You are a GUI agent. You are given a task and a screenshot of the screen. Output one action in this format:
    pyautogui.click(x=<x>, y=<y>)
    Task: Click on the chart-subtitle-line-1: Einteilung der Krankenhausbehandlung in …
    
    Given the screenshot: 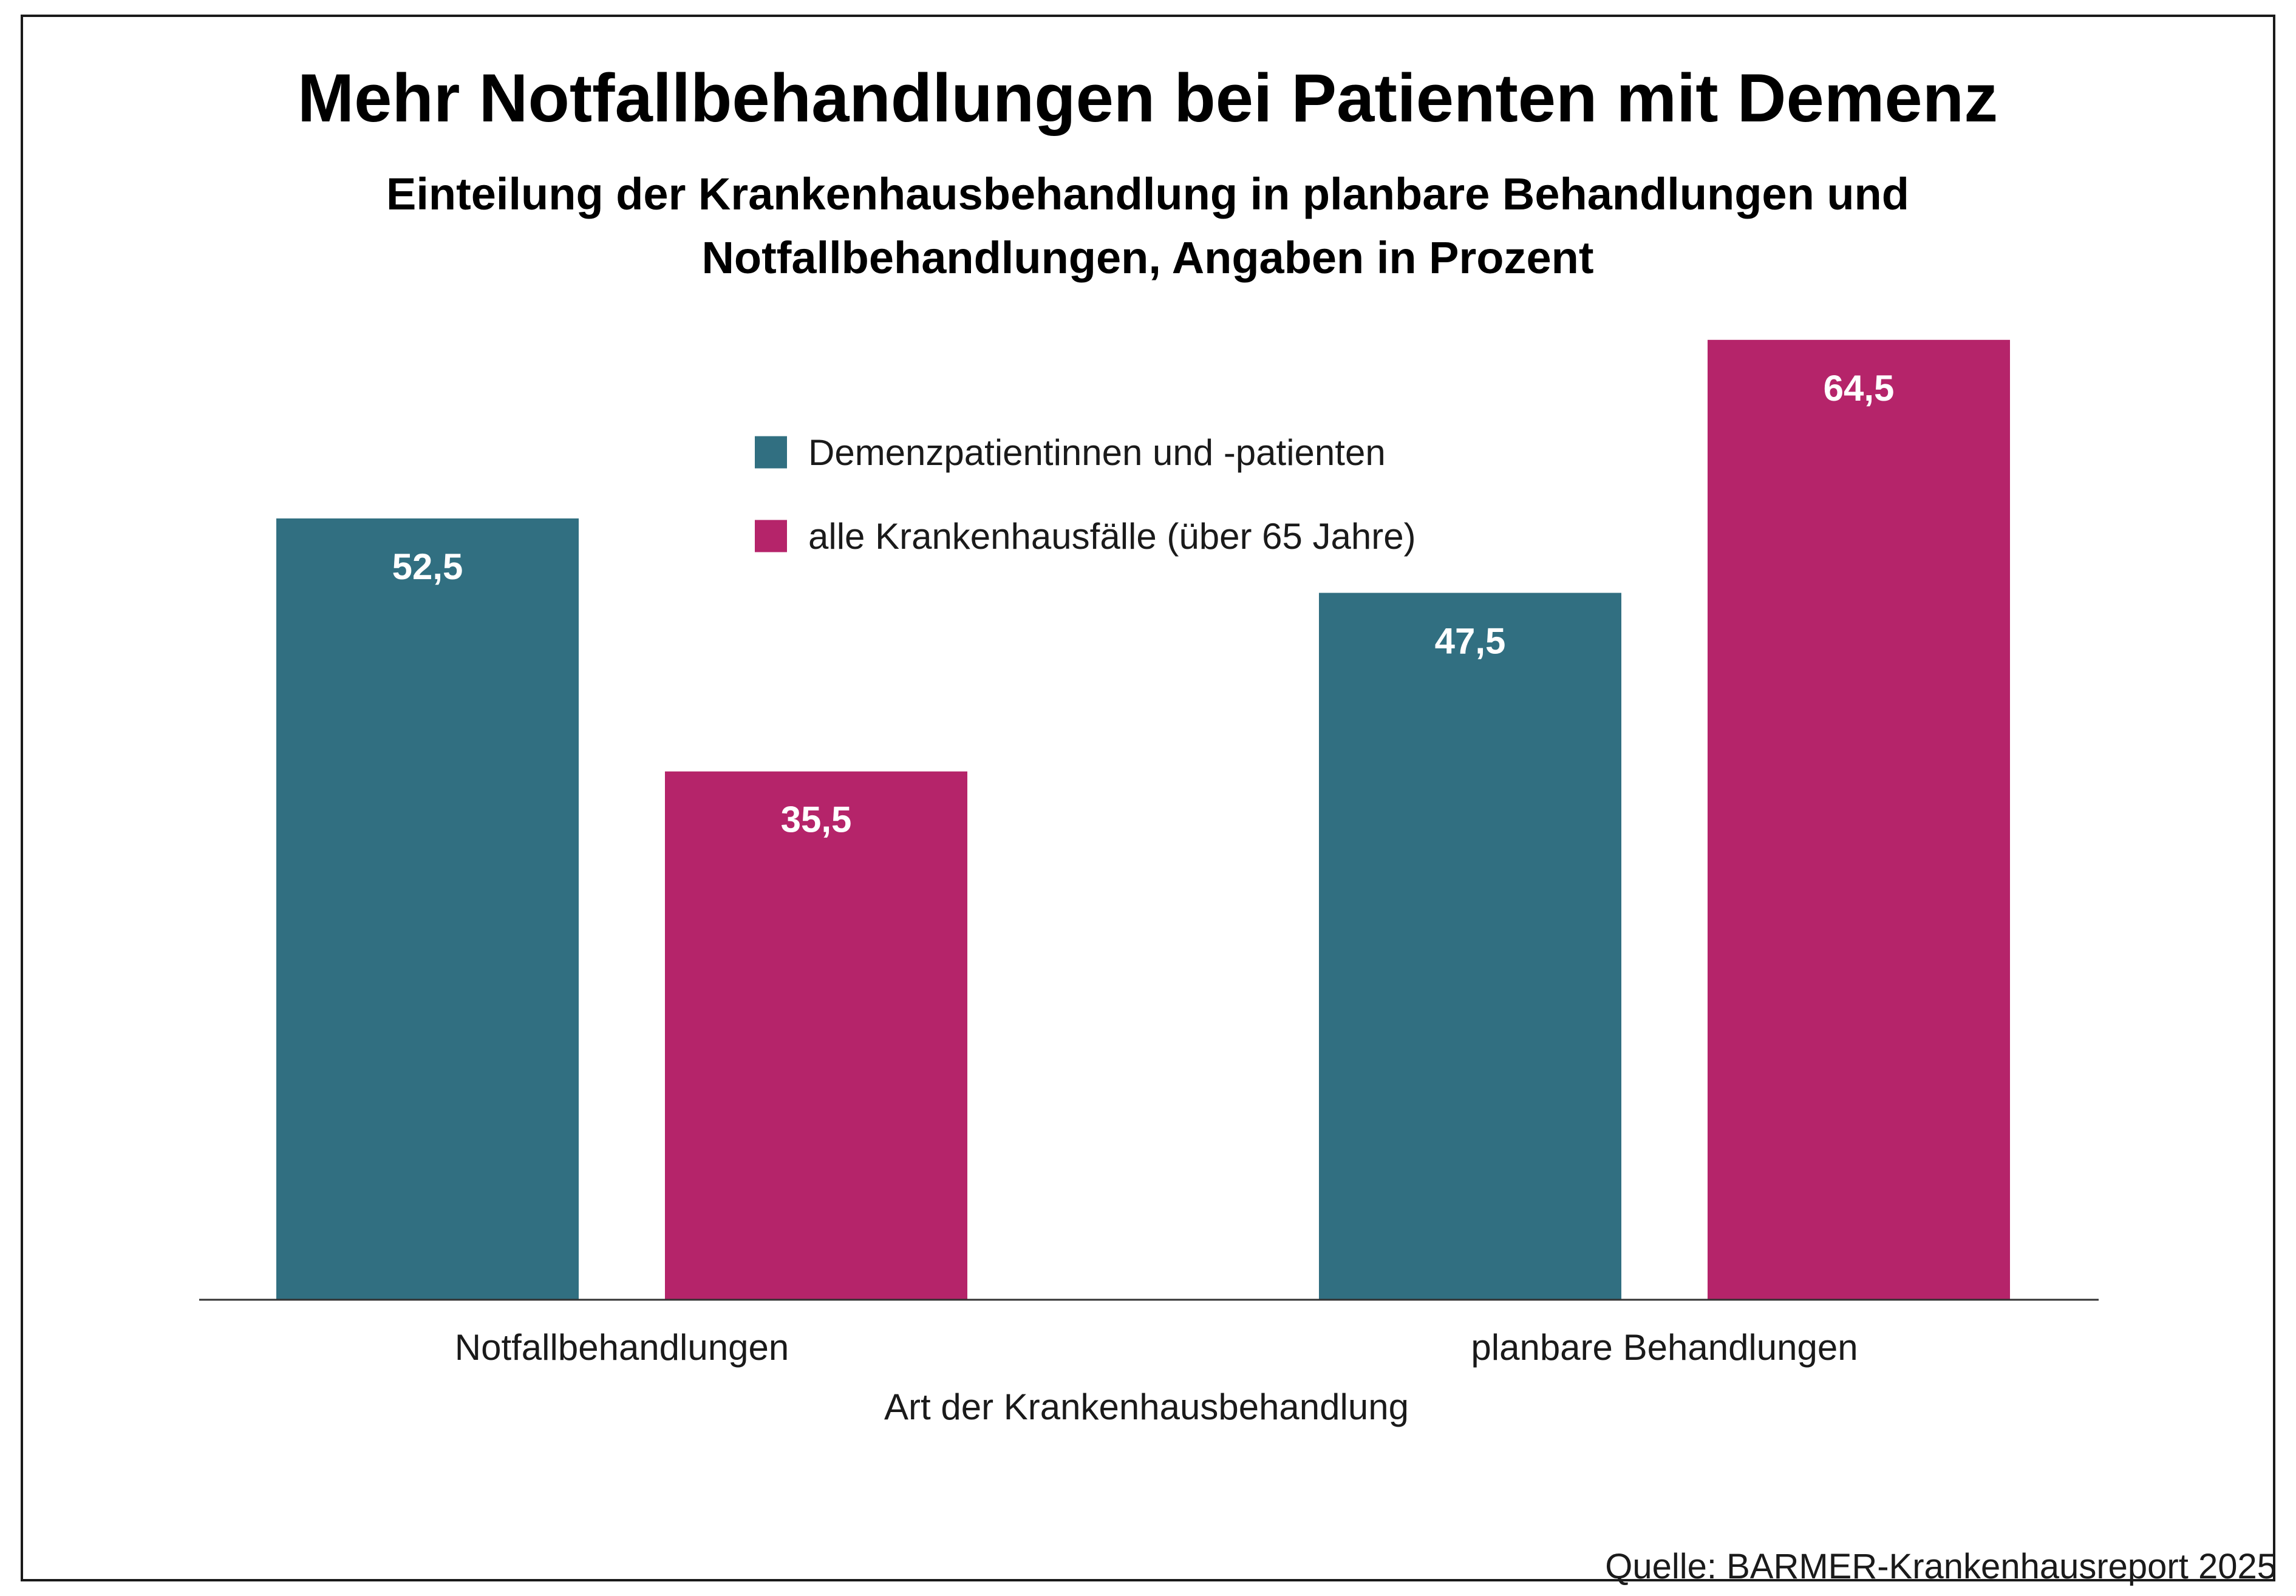 What is the action you would take?
    pyautogui.click(x=1147, y=194)
    